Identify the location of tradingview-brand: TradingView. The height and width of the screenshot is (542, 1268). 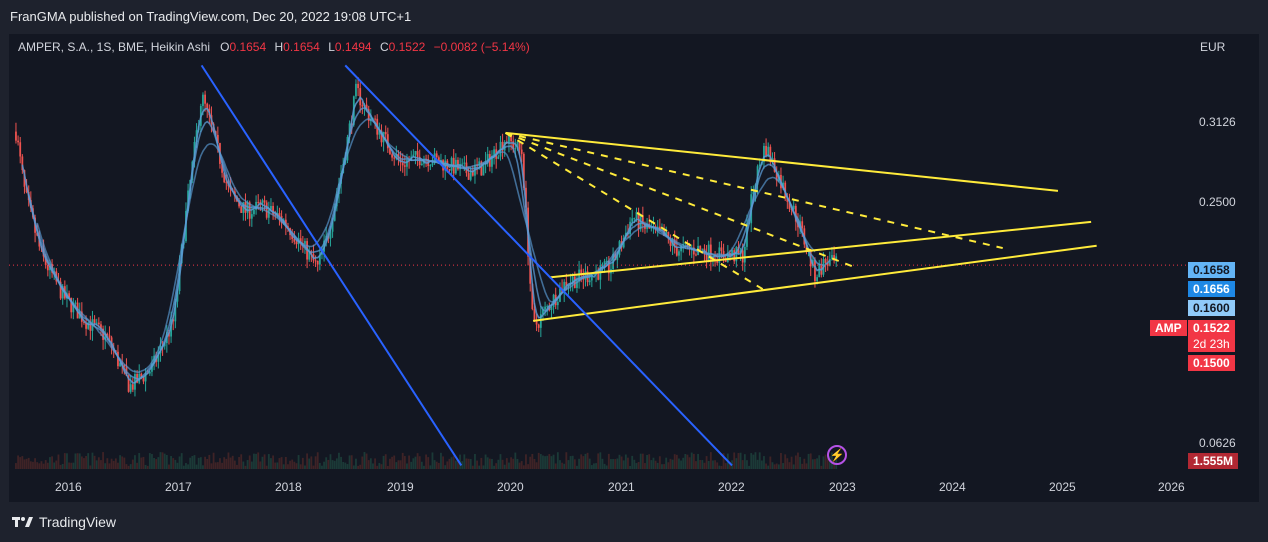
(64, 522).